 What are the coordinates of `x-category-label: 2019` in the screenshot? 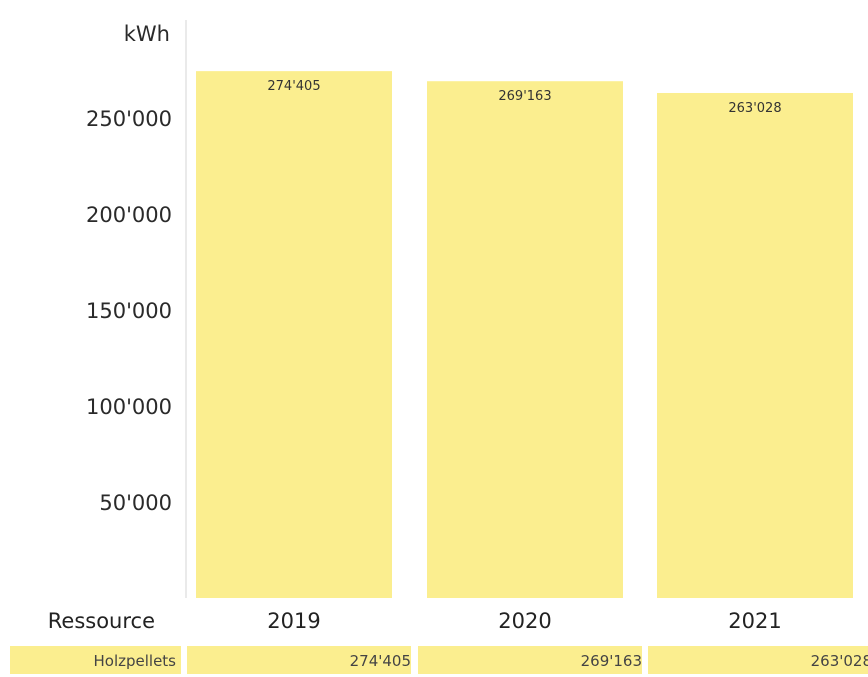 It's located at (293, 621).